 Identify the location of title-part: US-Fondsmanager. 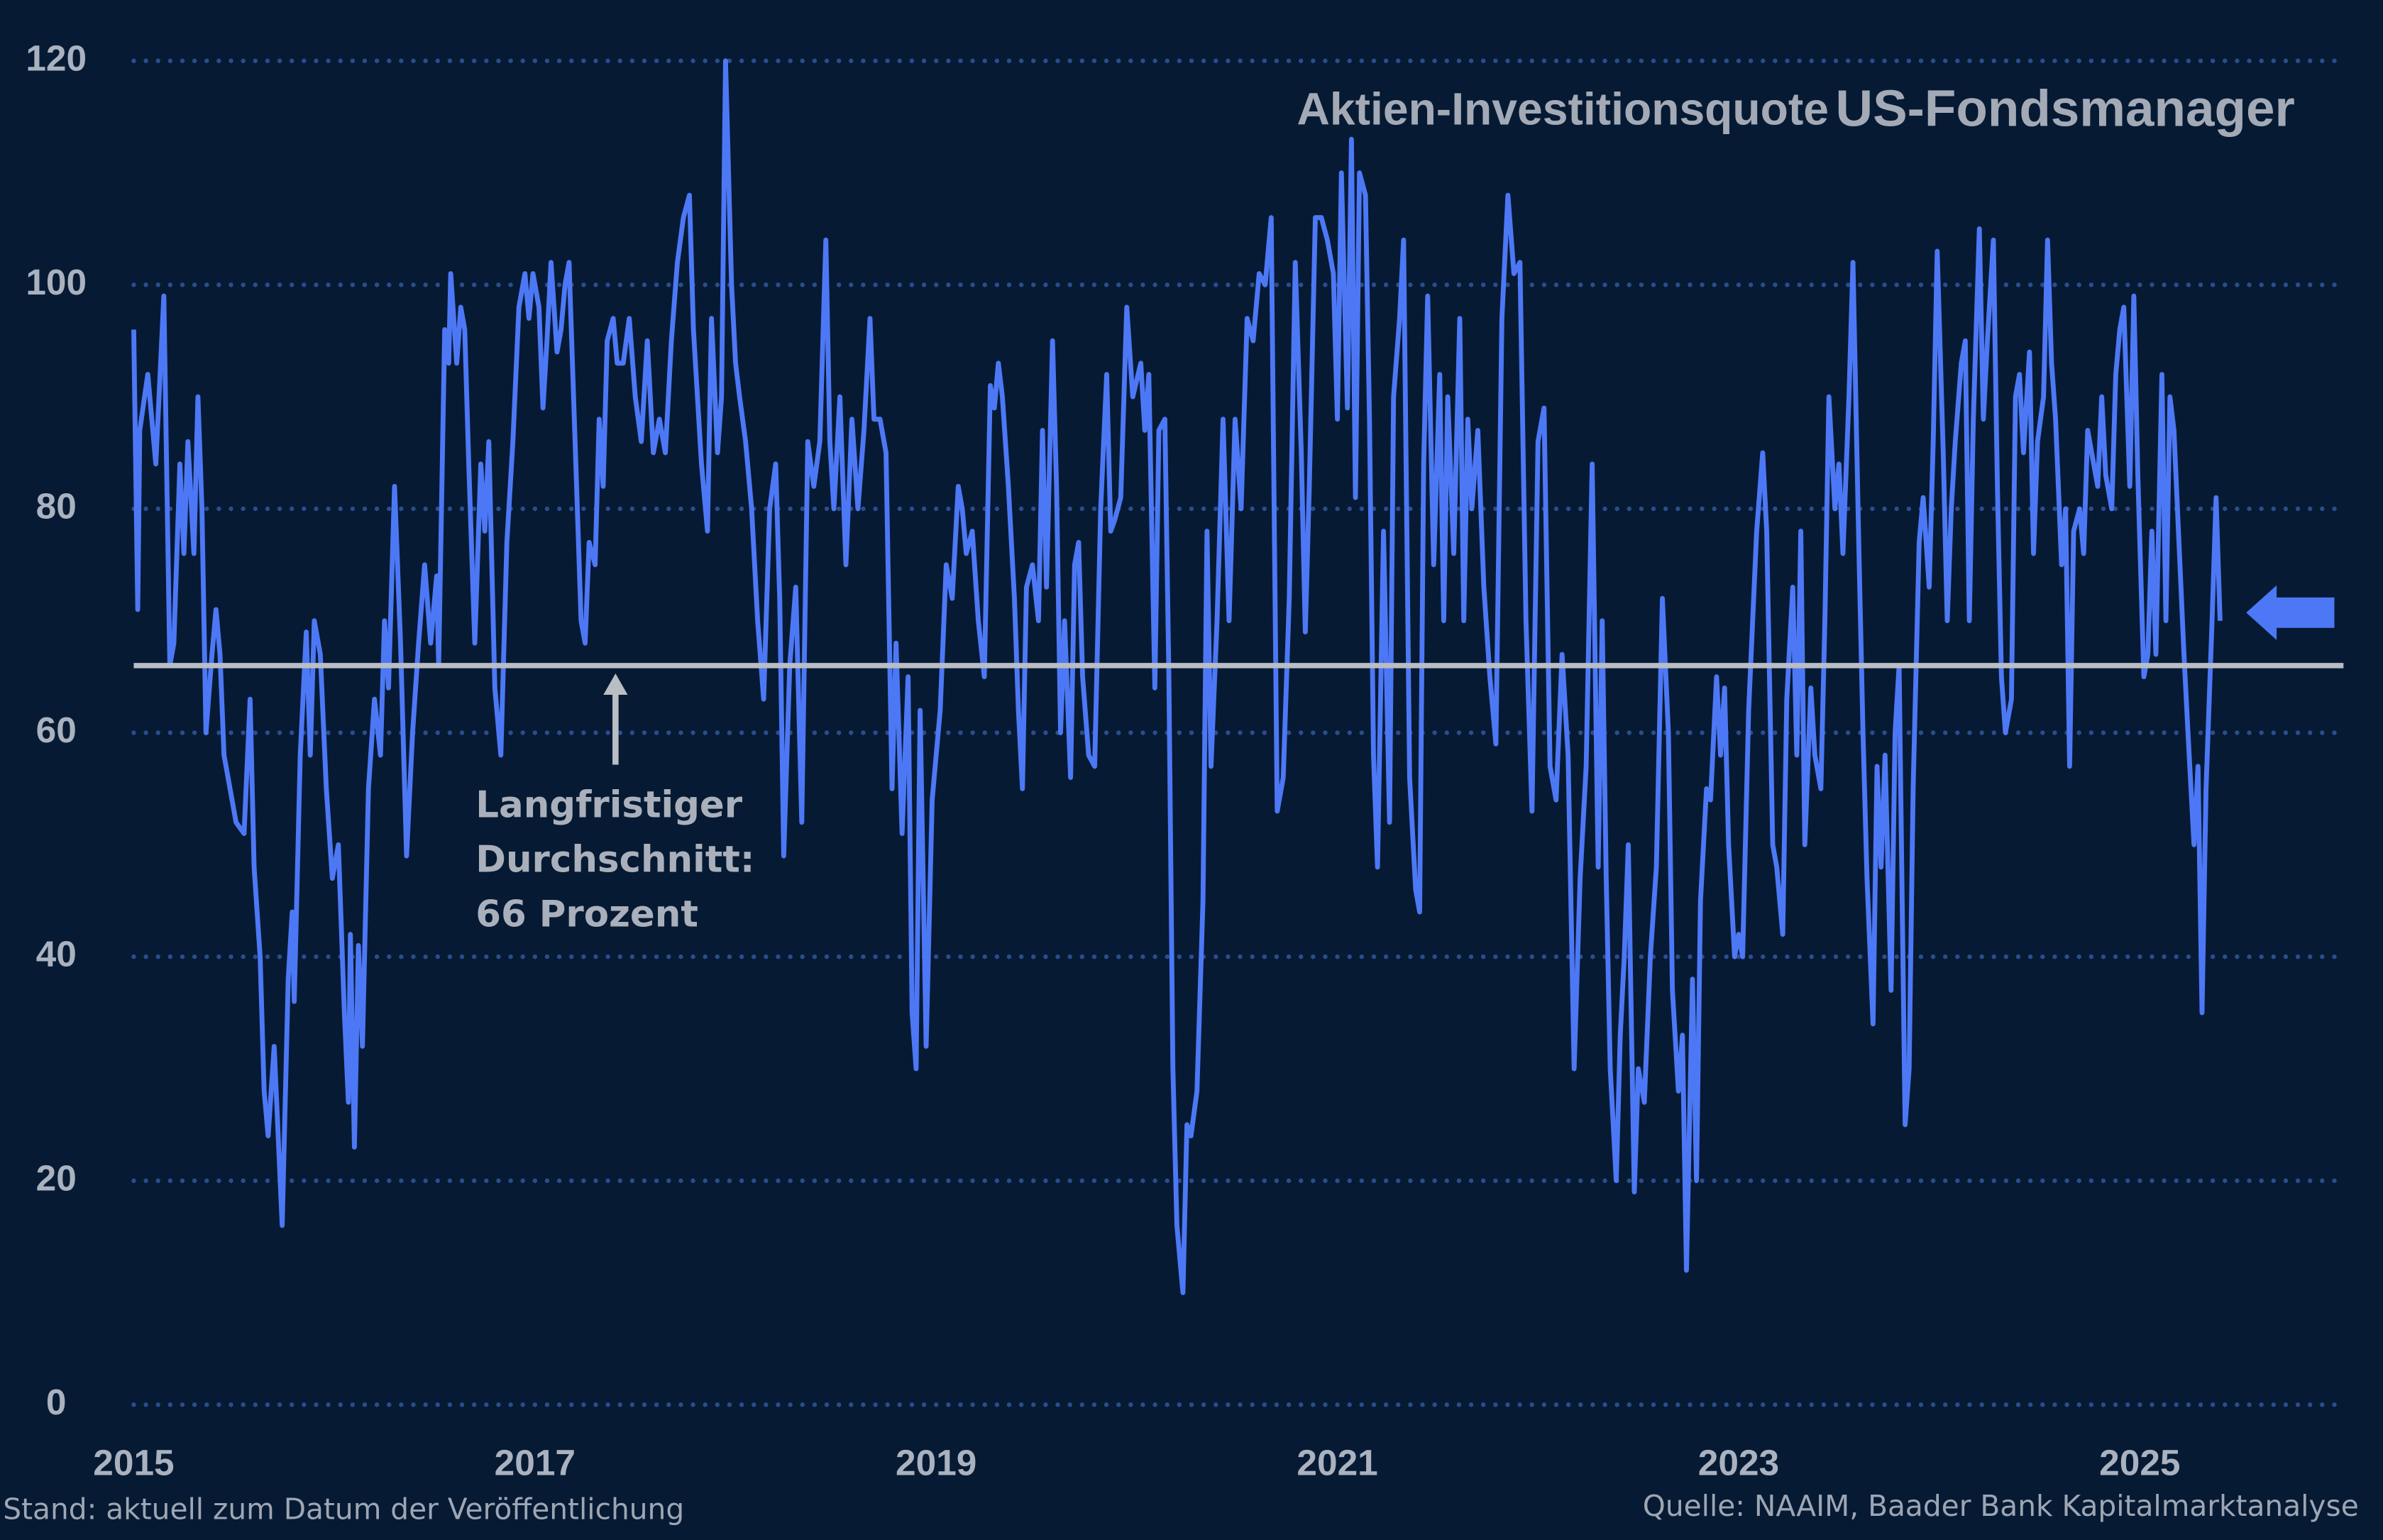
(2065, 109).